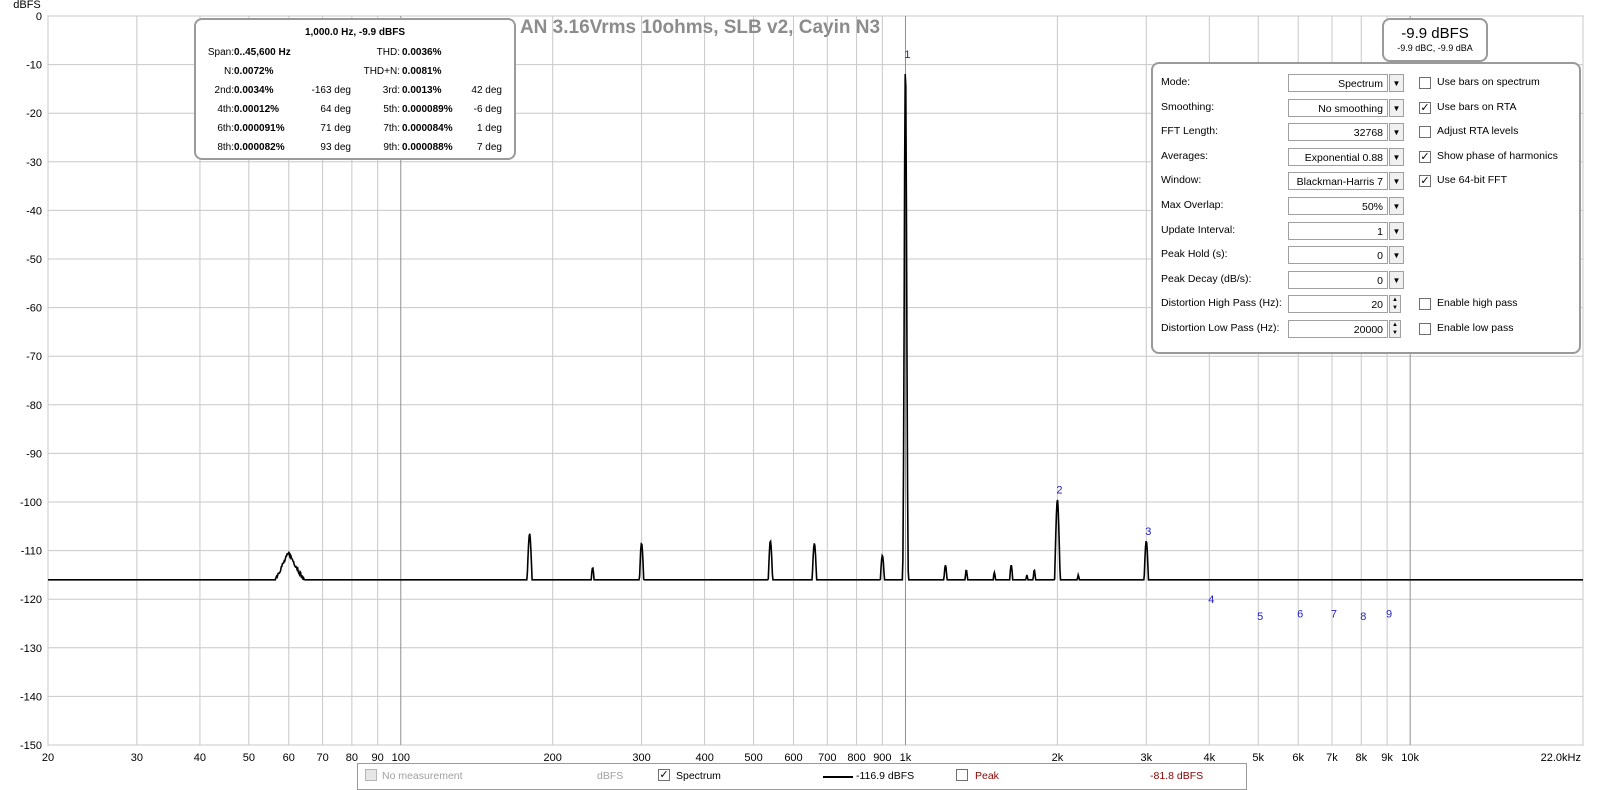 Image resolution: width=1600 pixels, height=790 pixels. What do you see at coordinates (422, 52) in the screenshot?
I see `thd-value: 0.0036%` at bounding box center [422, 52].